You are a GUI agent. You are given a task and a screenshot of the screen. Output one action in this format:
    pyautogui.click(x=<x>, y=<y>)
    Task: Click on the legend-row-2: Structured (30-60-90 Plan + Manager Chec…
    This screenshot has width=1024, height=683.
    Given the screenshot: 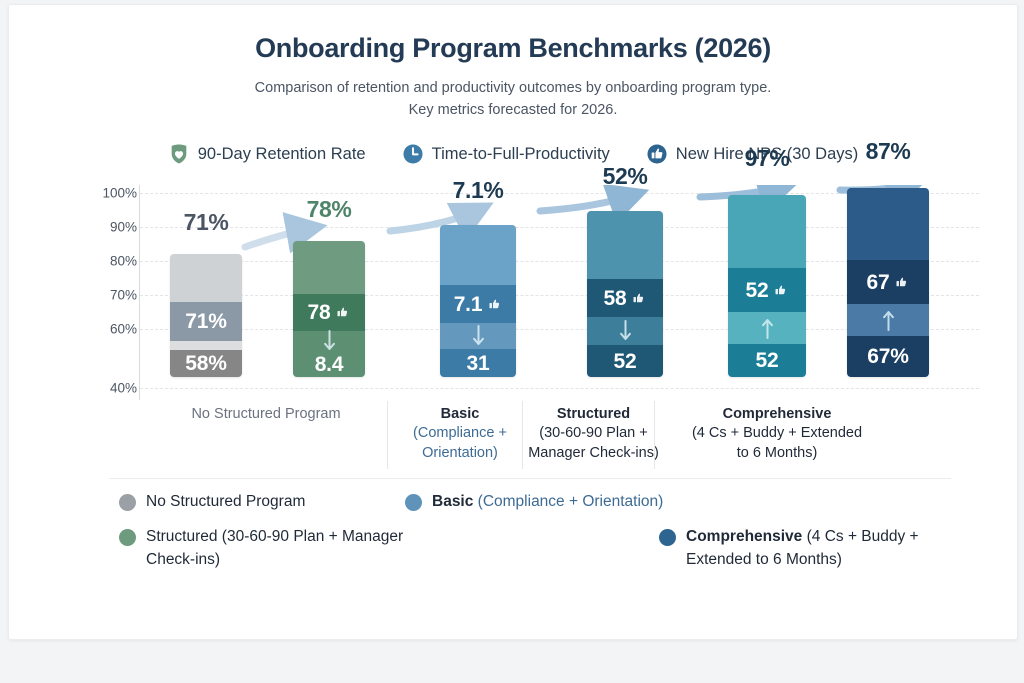 What is the action you would take?
    pyautogui.click(x=535, y=548)
    